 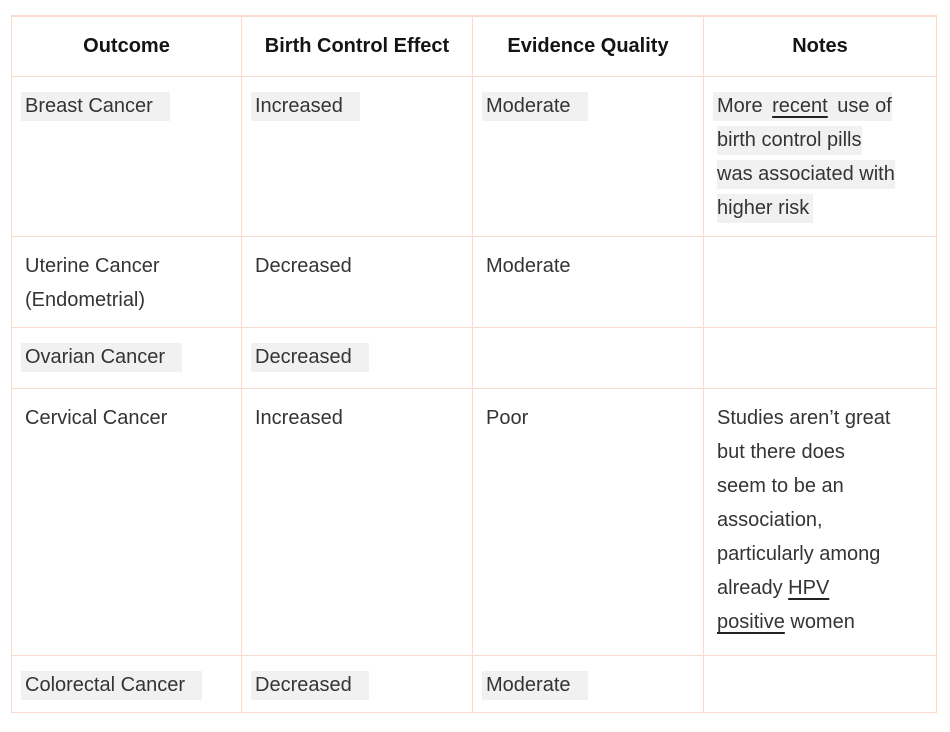 What do you see at coordinates (126, 522) in the screenshot?
I see `cell-outcome: Cervical Cancer` at bounding box center [126, 522].